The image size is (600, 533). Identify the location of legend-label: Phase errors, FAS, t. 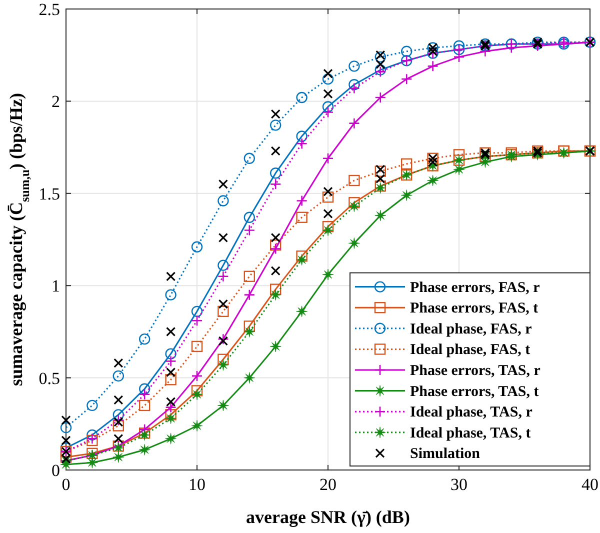
(474, 308).